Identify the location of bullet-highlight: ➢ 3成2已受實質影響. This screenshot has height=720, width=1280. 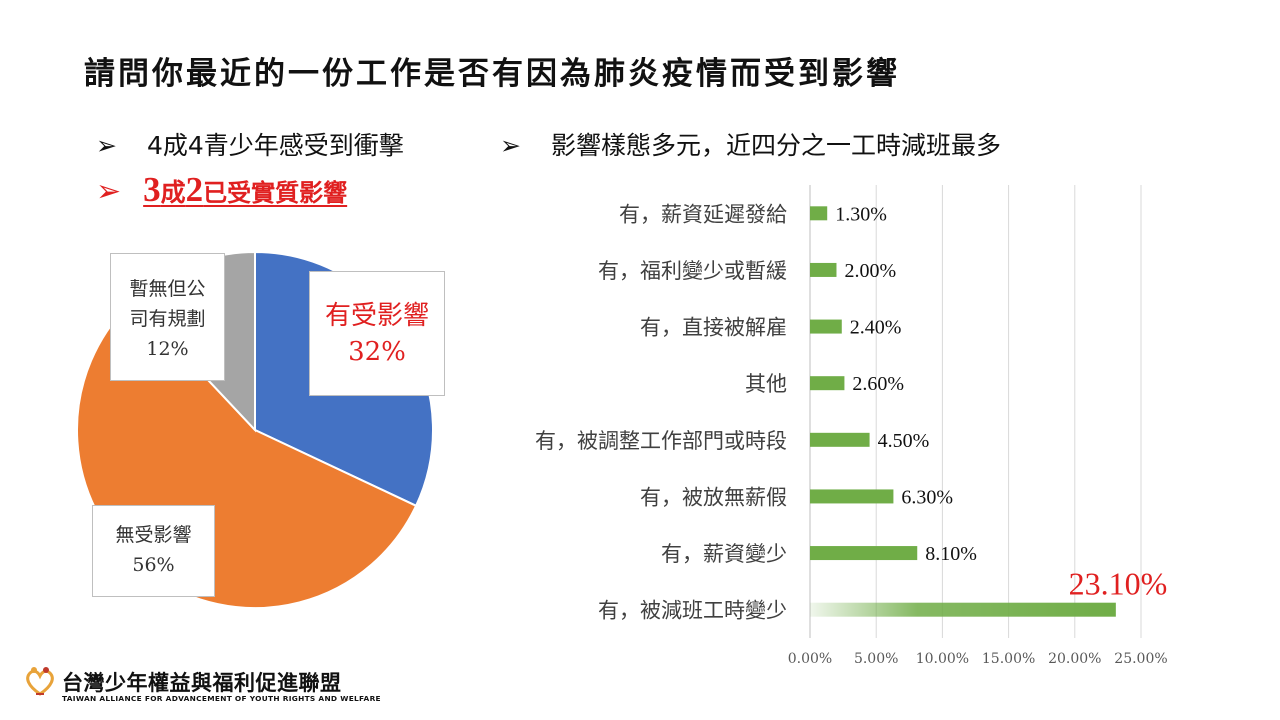
(221, 190).